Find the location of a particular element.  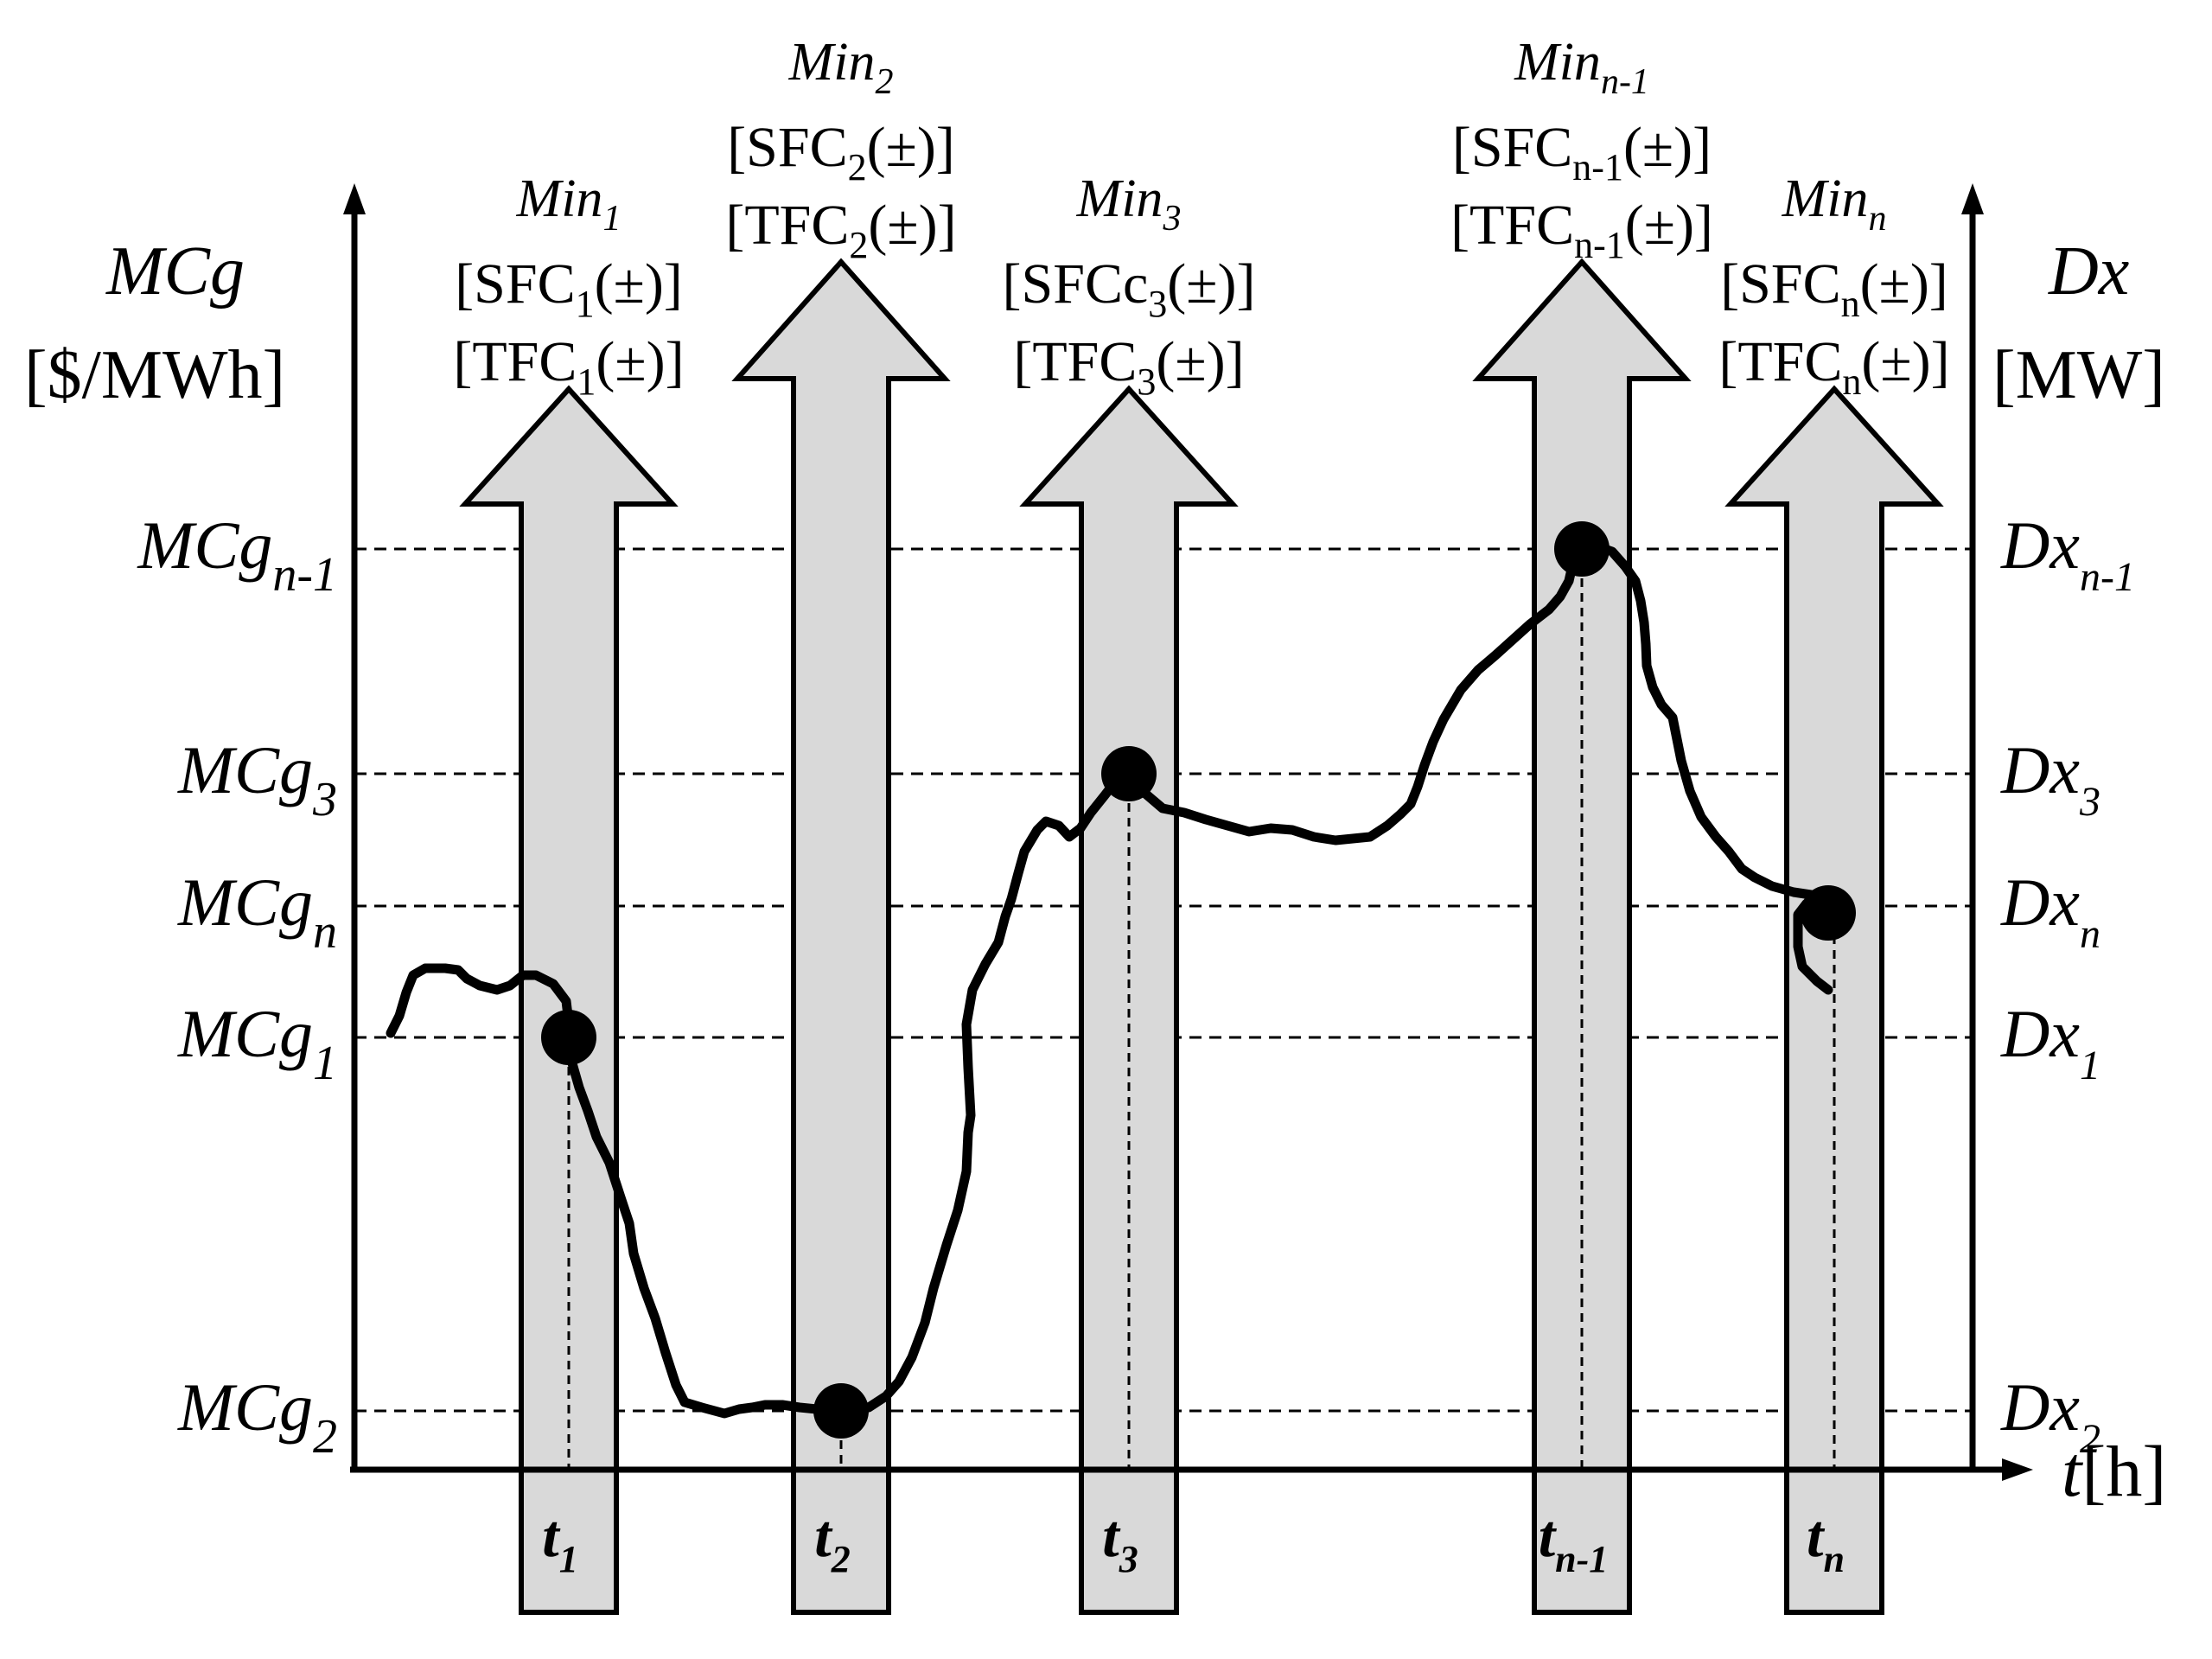

time-label-n-1: tn-1 is located at coordinates (1574, 1541).